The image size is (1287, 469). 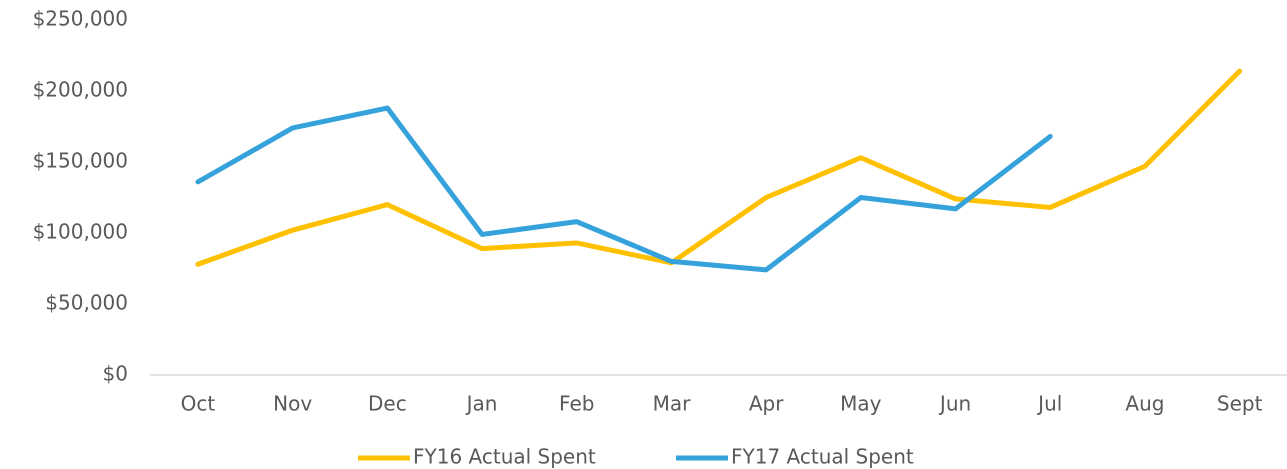 I want to click on y-tick-label: $250,000, so click(x=80, y=19).